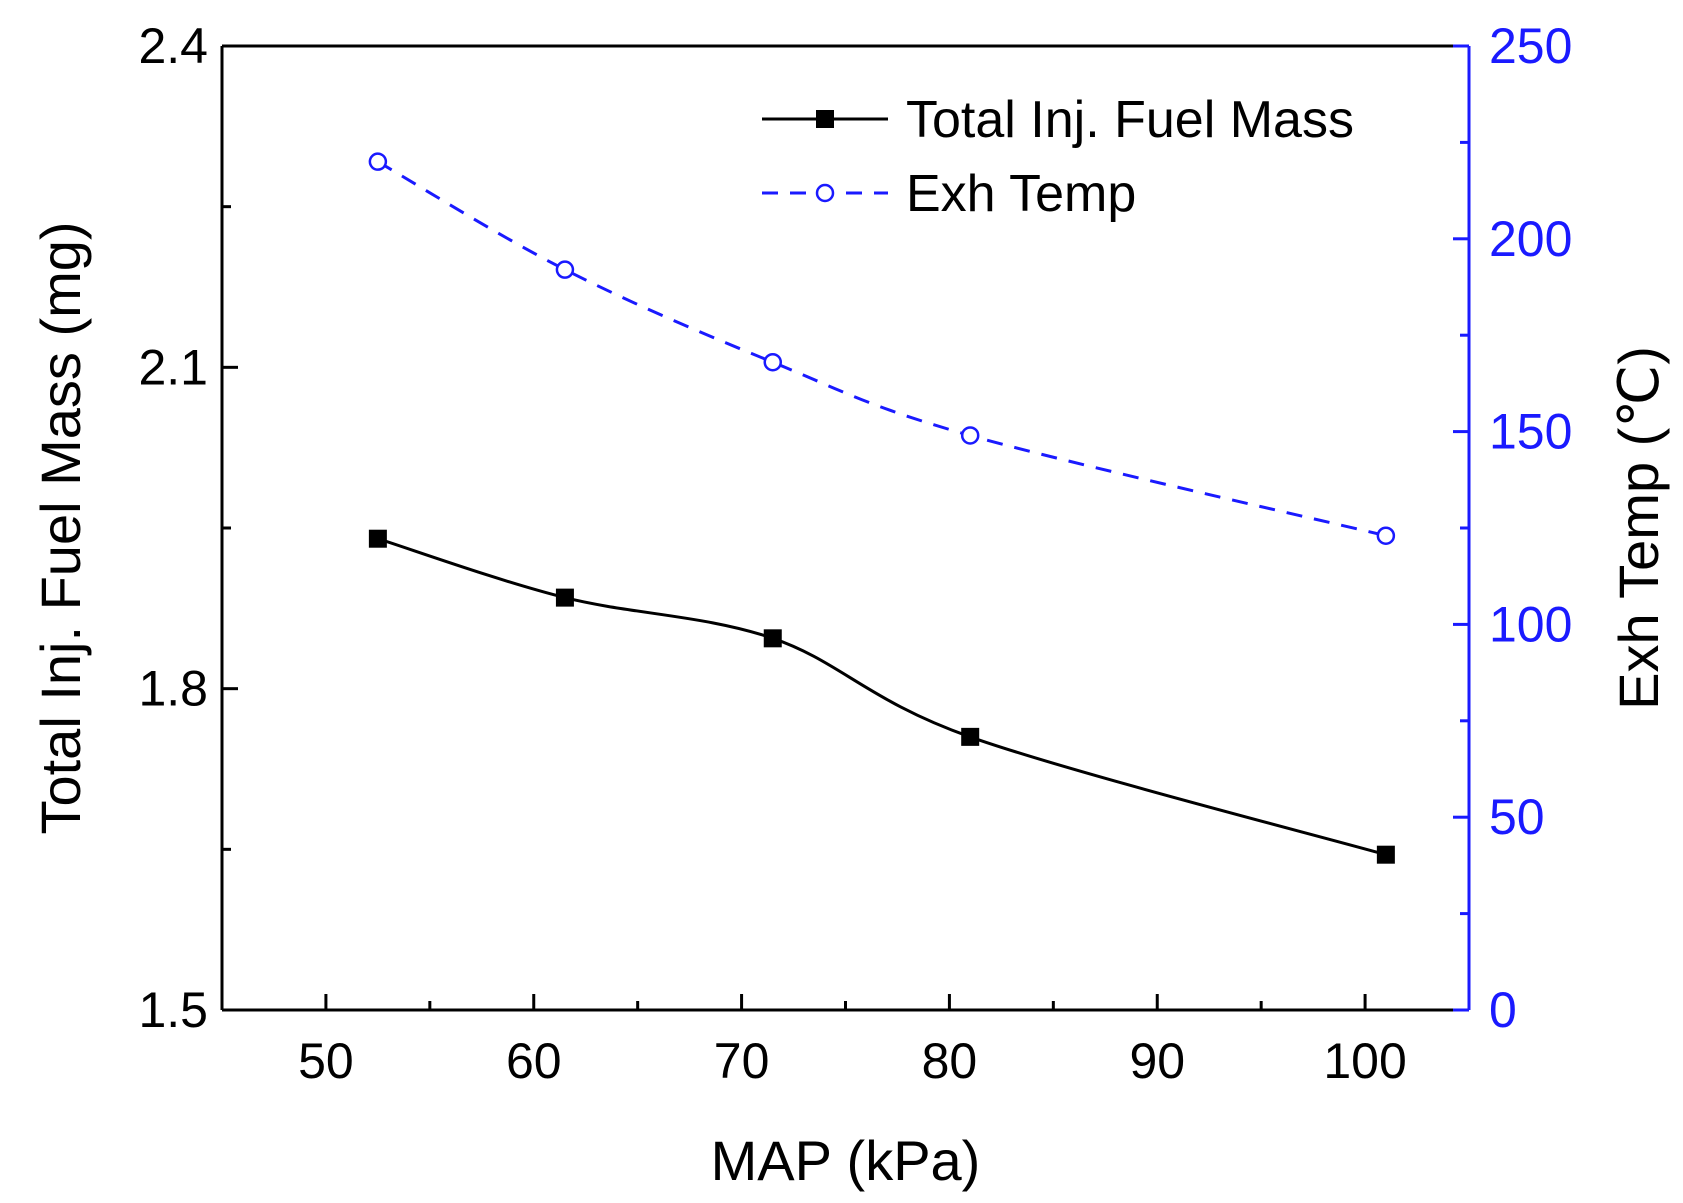 The image size is (1683, 1203). Describe the element at coordinates (1530, 239) in the screenshot. I see `right-y-tick-label: 200` at that location.